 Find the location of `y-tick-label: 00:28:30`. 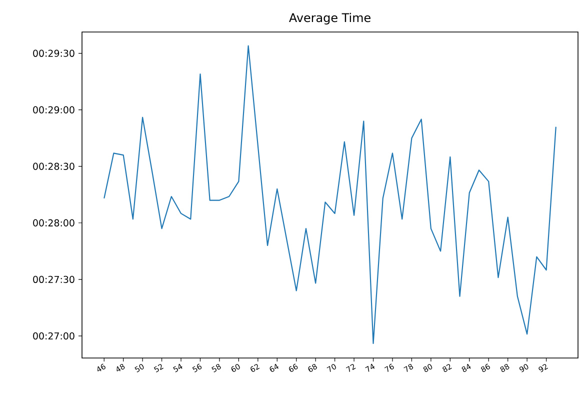

y-tick-label: 00:28:30 is located at coordinates (53, 166).